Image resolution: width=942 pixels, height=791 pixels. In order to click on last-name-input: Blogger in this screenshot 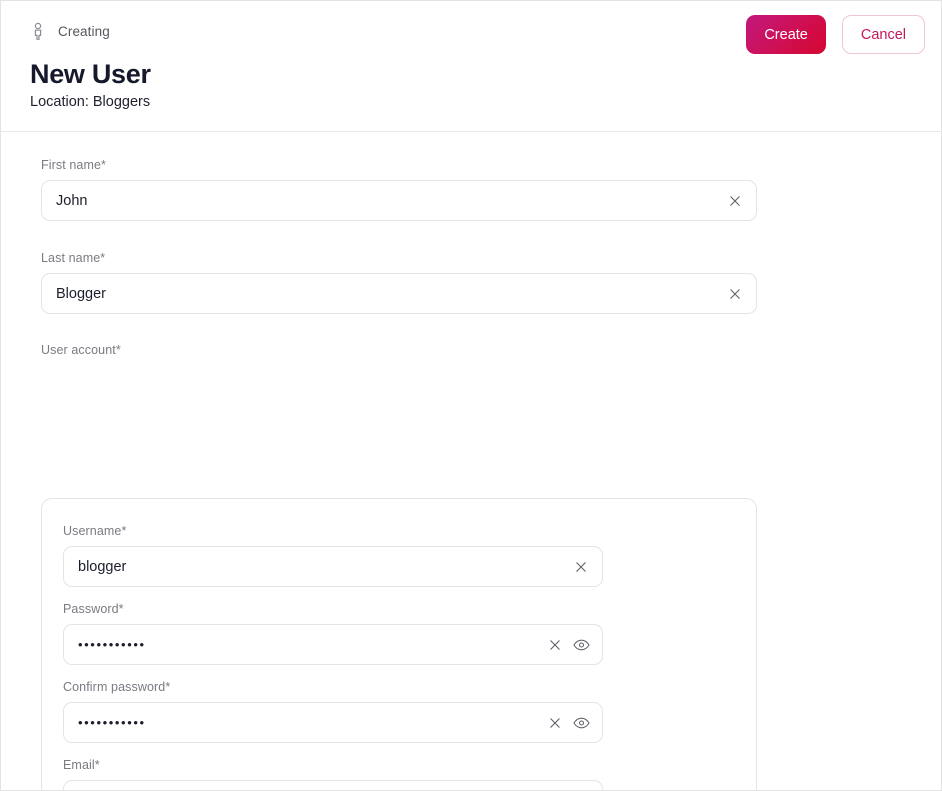, I will do `click(399, 293)`.